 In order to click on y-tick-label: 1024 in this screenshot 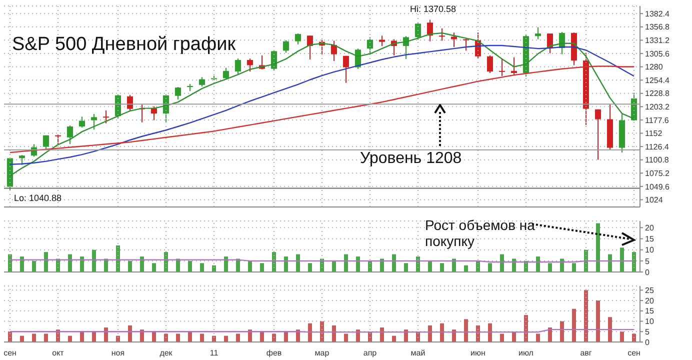, I will do `click(654, 200)`.